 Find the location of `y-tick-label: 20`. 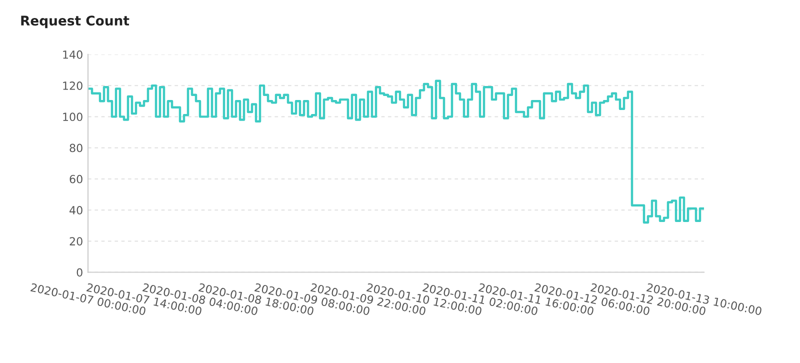

y-tick-label: 20 is located at coordinates (76, 241).